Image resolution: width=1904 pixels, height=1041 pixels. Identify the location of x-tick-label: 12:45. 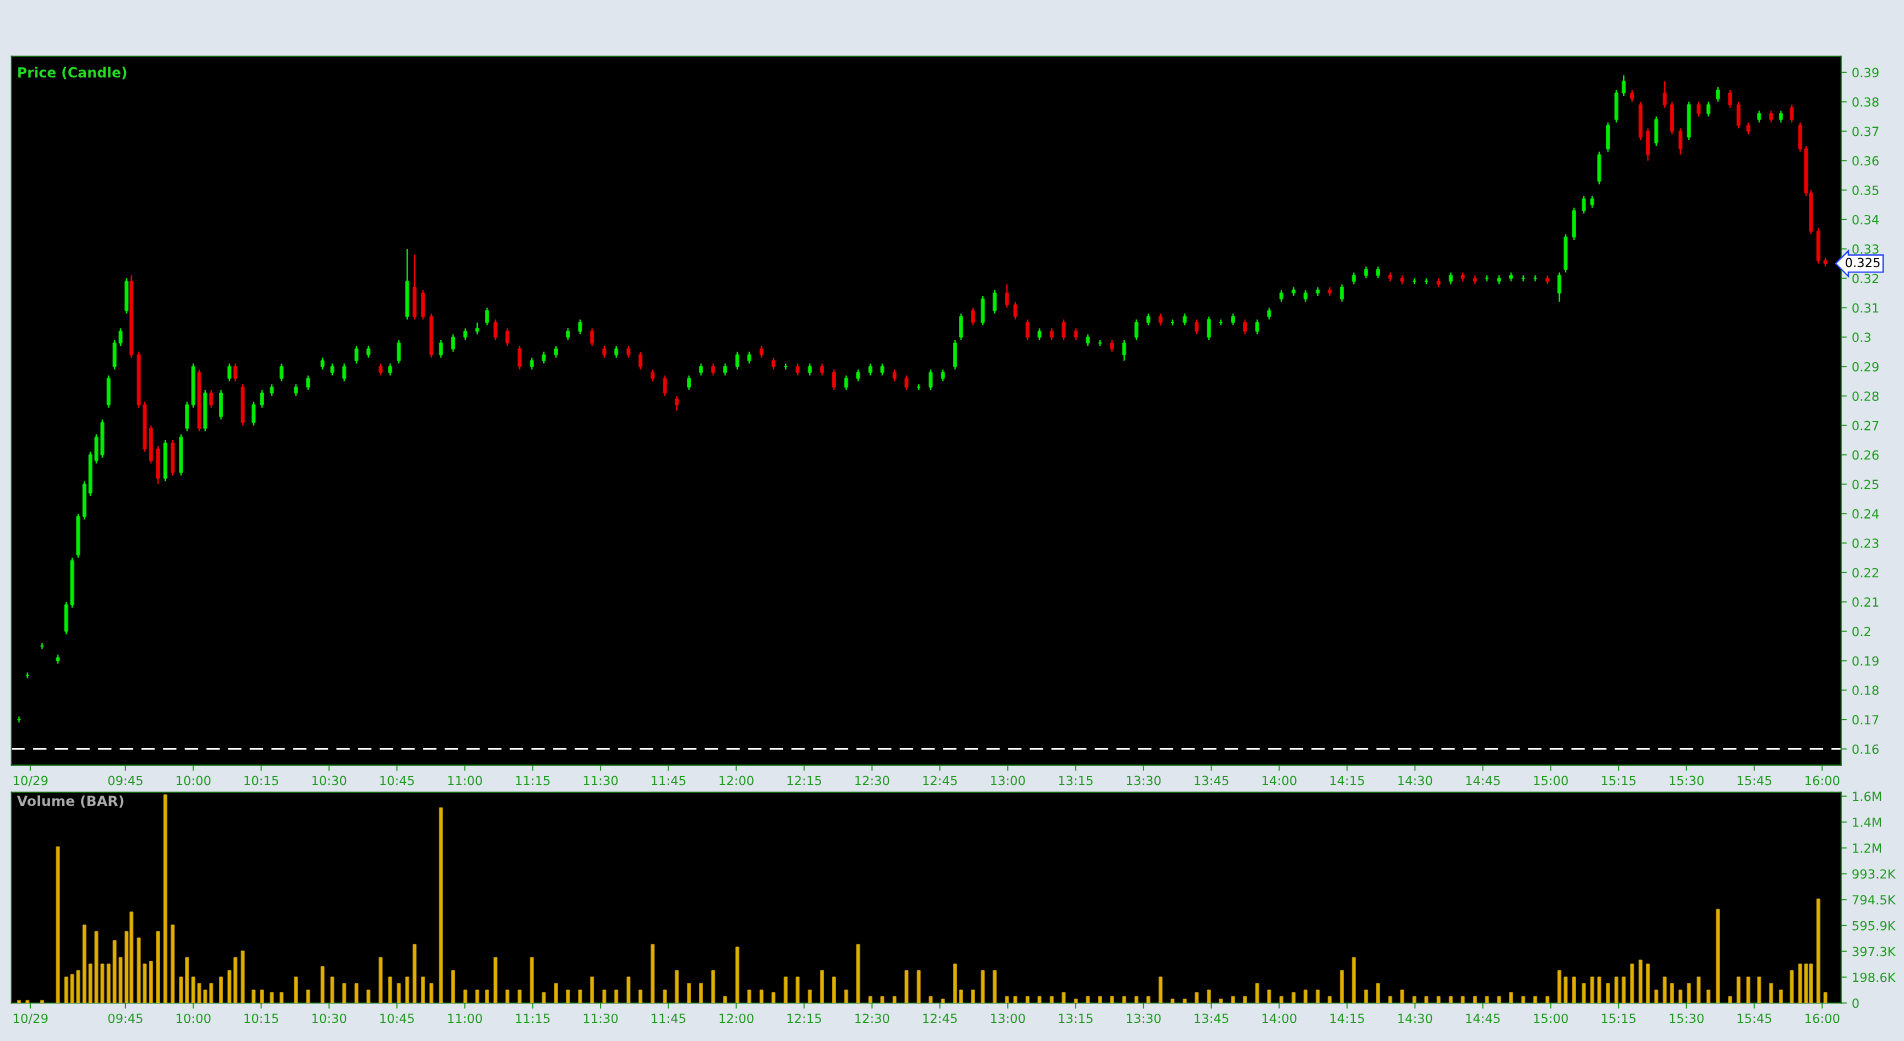
(940, 780).